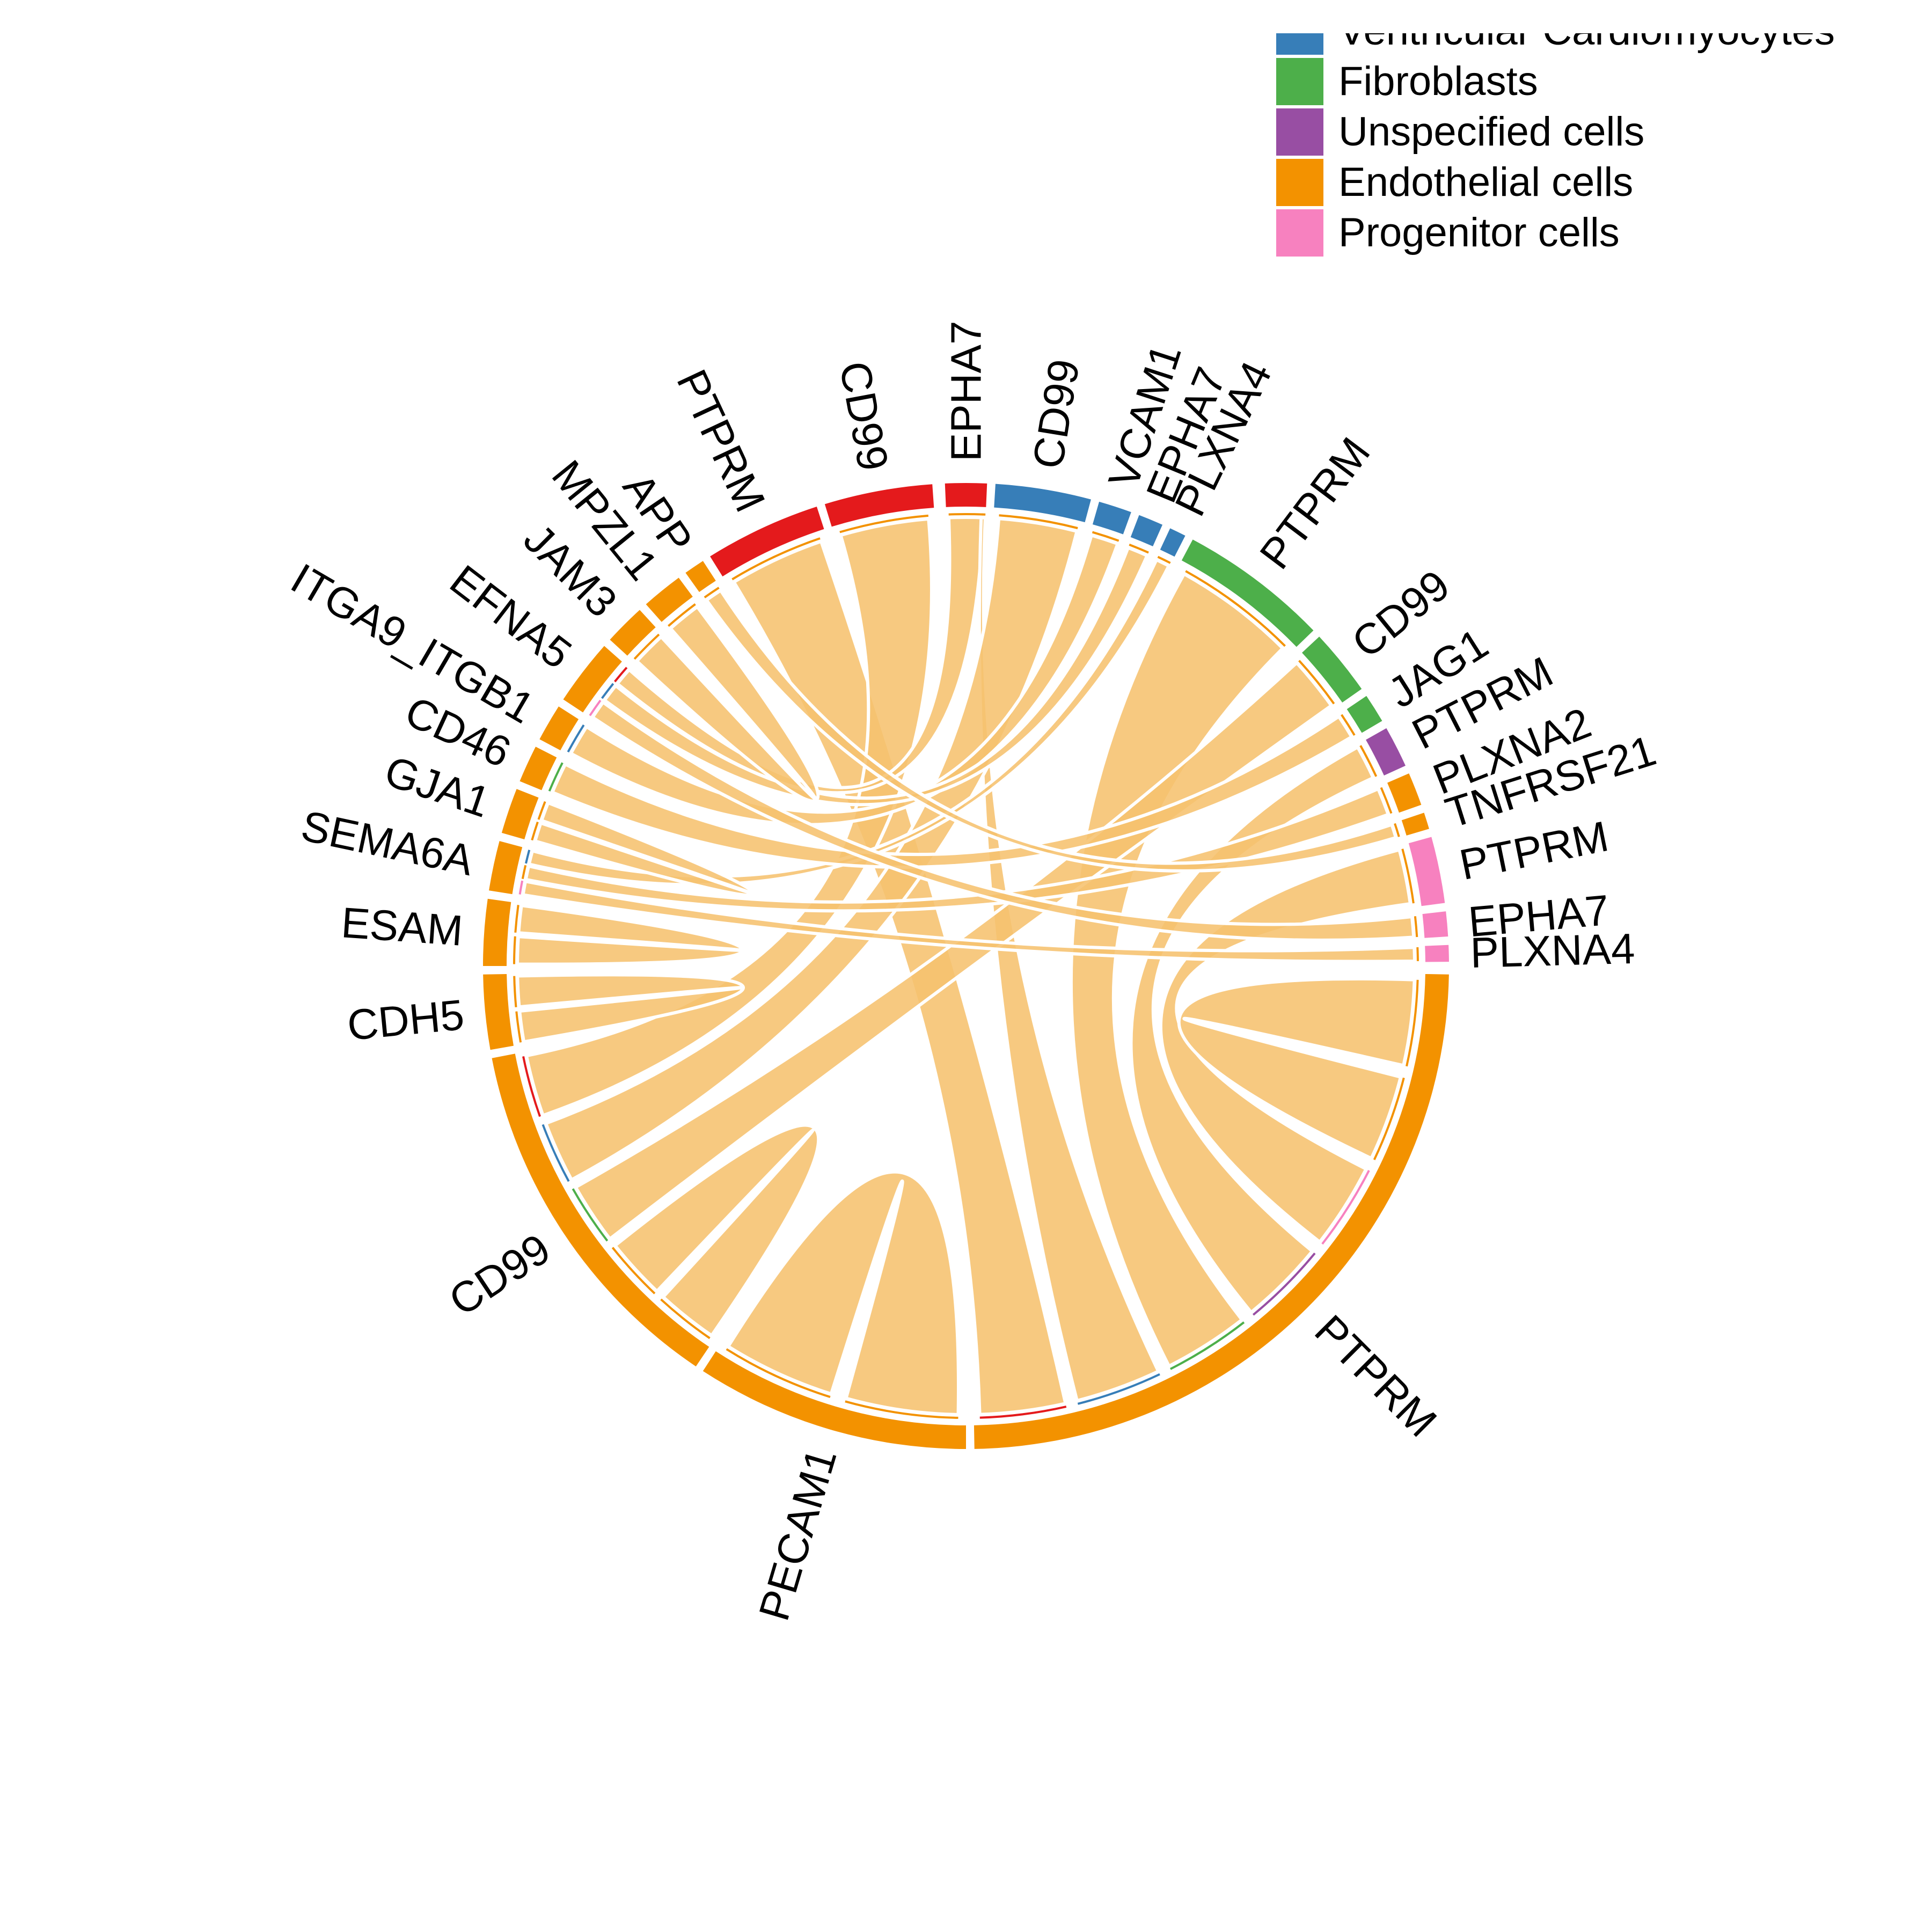 The width and height of the screenshot is (1932, 1932). Describe the element at coordinates (1364, 714) in the screenshot. I see `sector-jag1-fibroblasts` at that location.